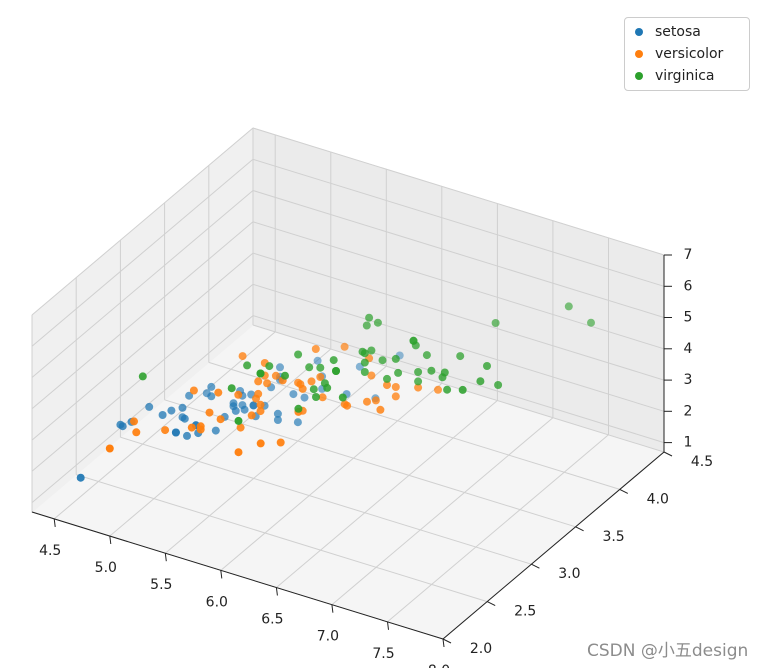  What do you see at coordinates (702, 462) in the screenshot?
I see `y-tick-label: 4.5` at bounding box center [702, 462].